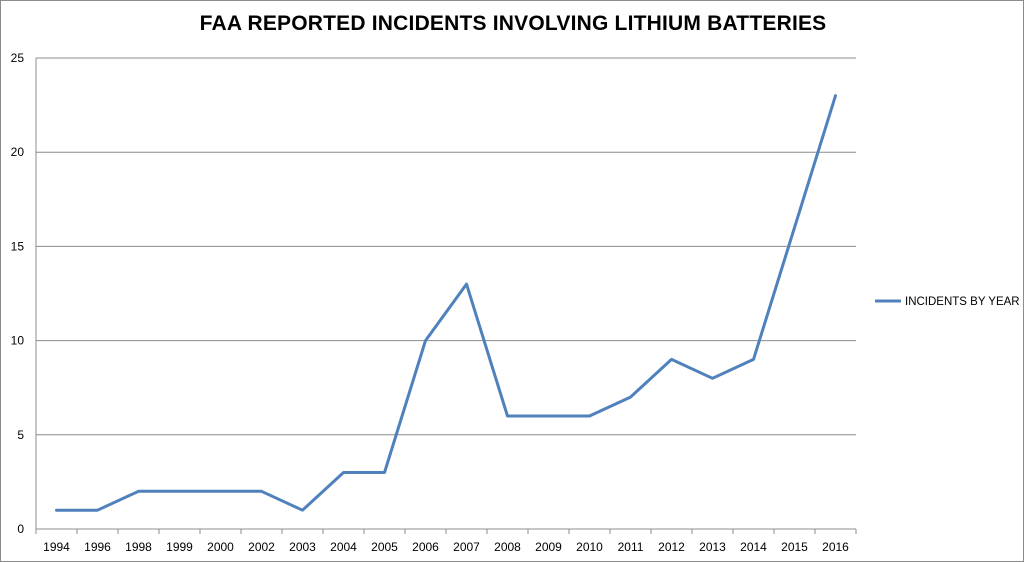 This screenshot has height=562, width=1024. Describe the element at coordinates (385, 472) in the screenshot. I see `data-point-2005` at that location.